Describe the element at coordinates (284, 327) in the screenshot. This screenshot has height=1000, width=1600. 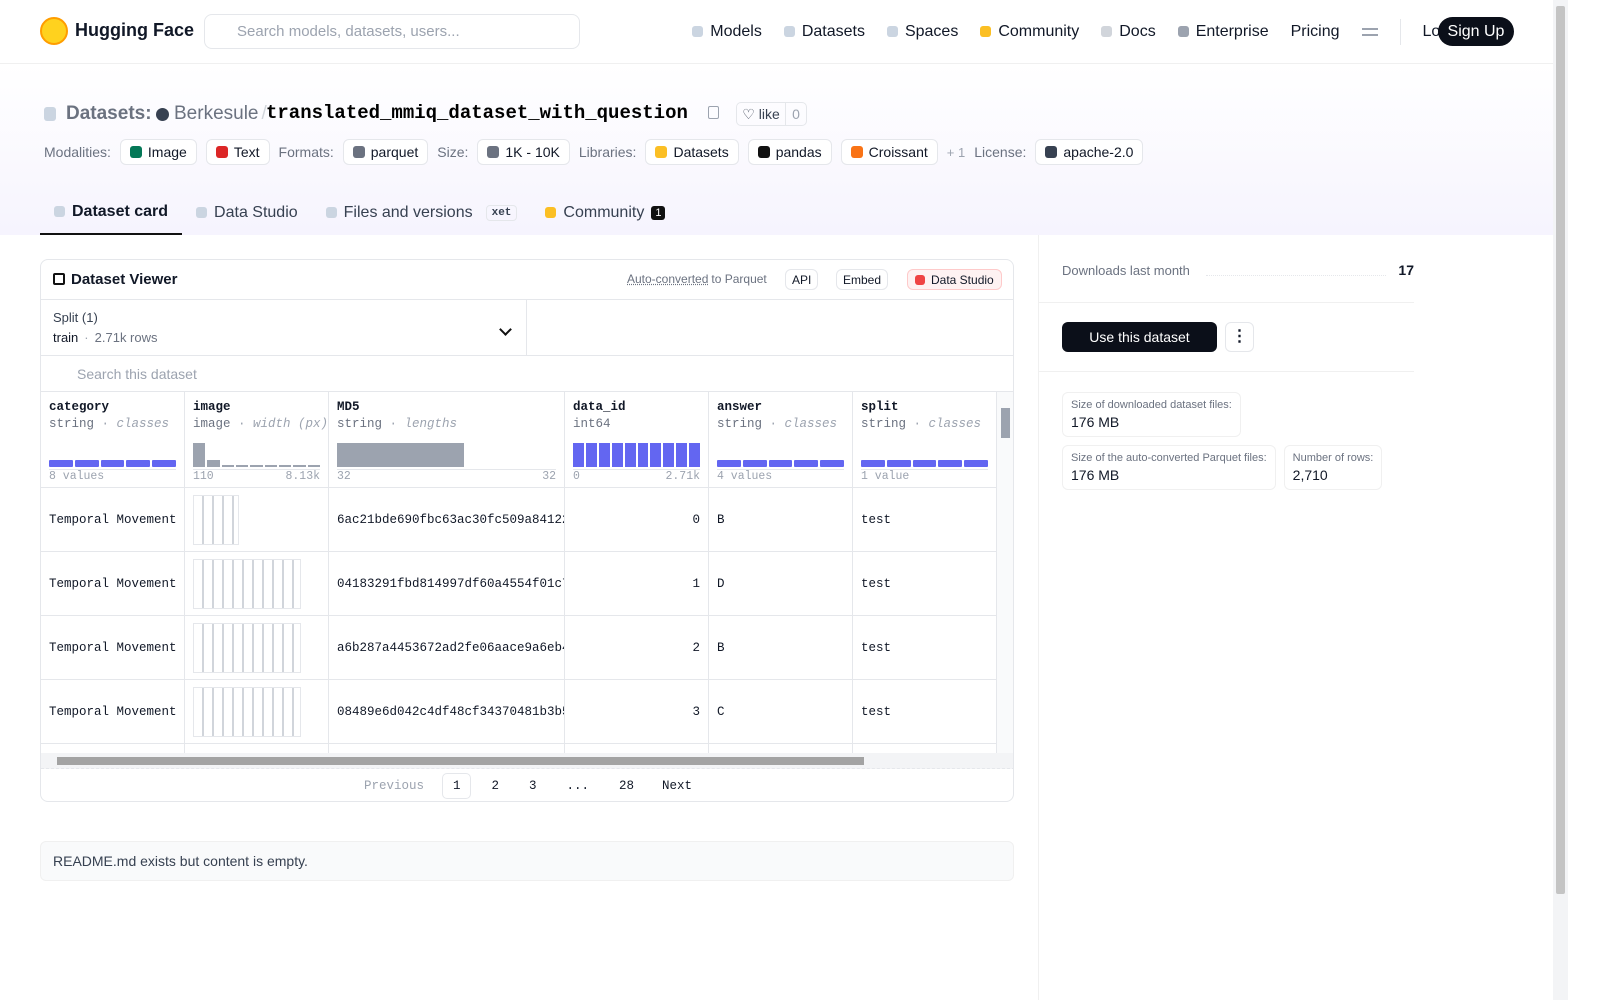
I see `split-select: Split (1) train · 2.71k rows` at that location.